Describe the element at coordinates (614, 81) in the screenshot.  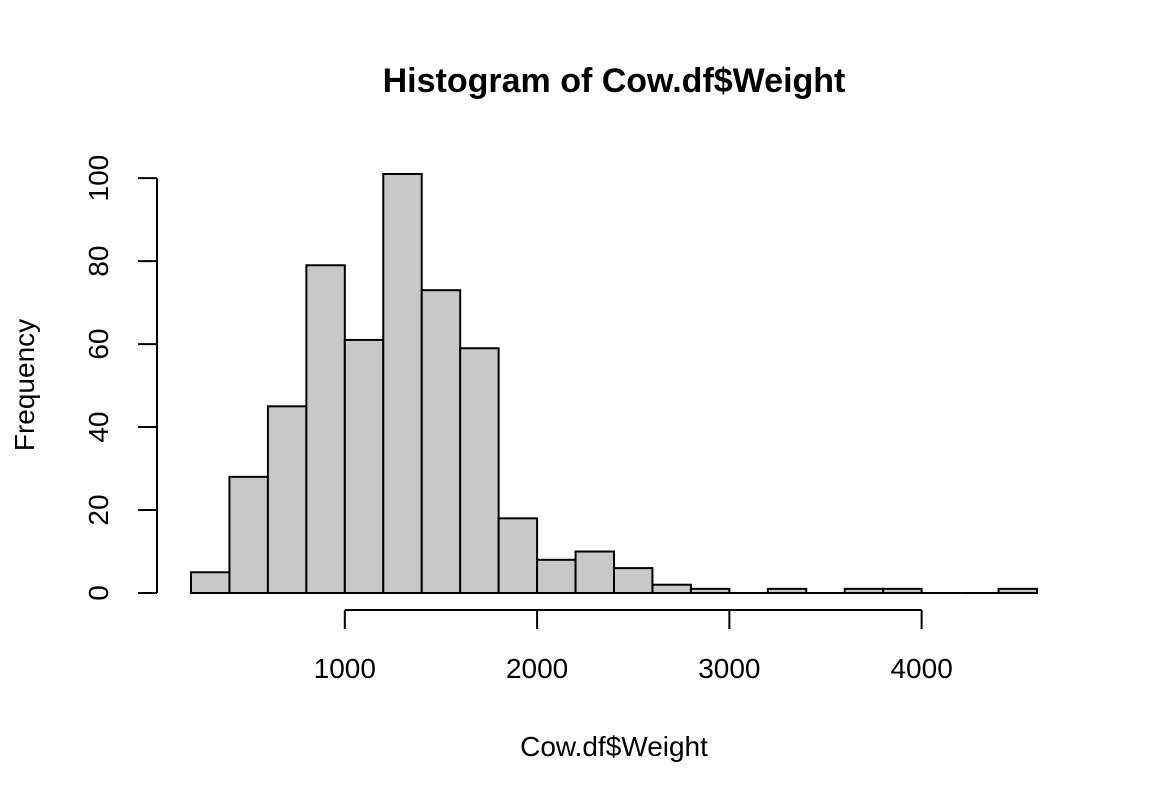
I see `chart-title: Histogram of Cow.df$Weight` at that location.